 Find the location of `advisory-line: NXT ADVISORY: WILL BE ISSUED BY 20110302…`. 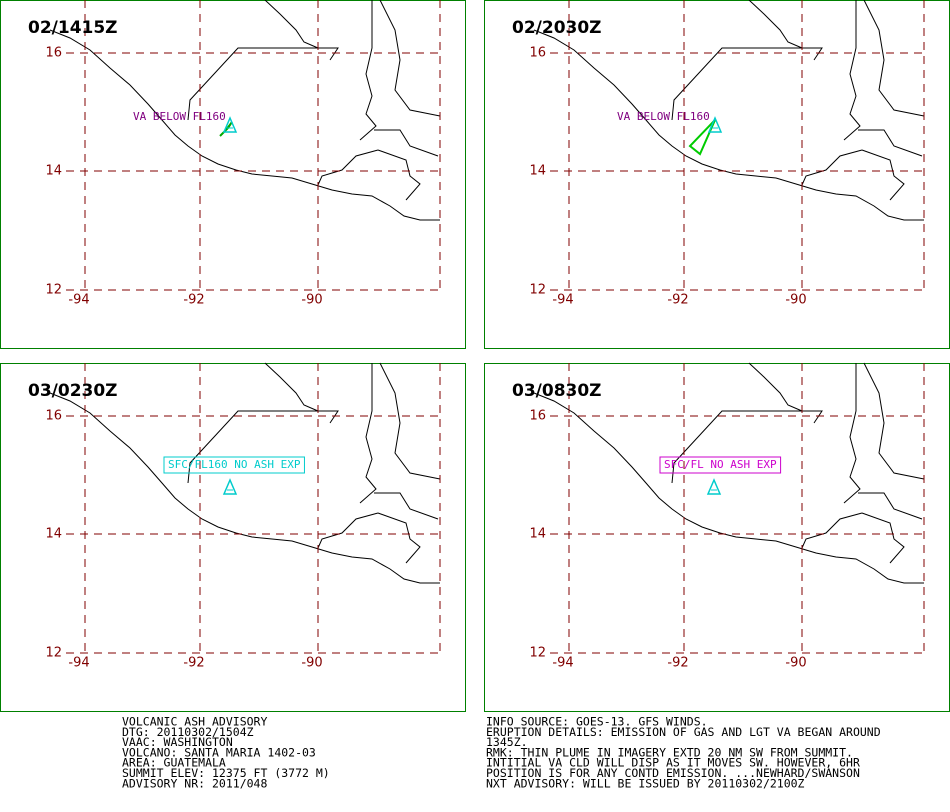

advisory-line: NXT ADVISORY: WILL BE ISSUED BY 20110302… is located at coordinates (645, 783).